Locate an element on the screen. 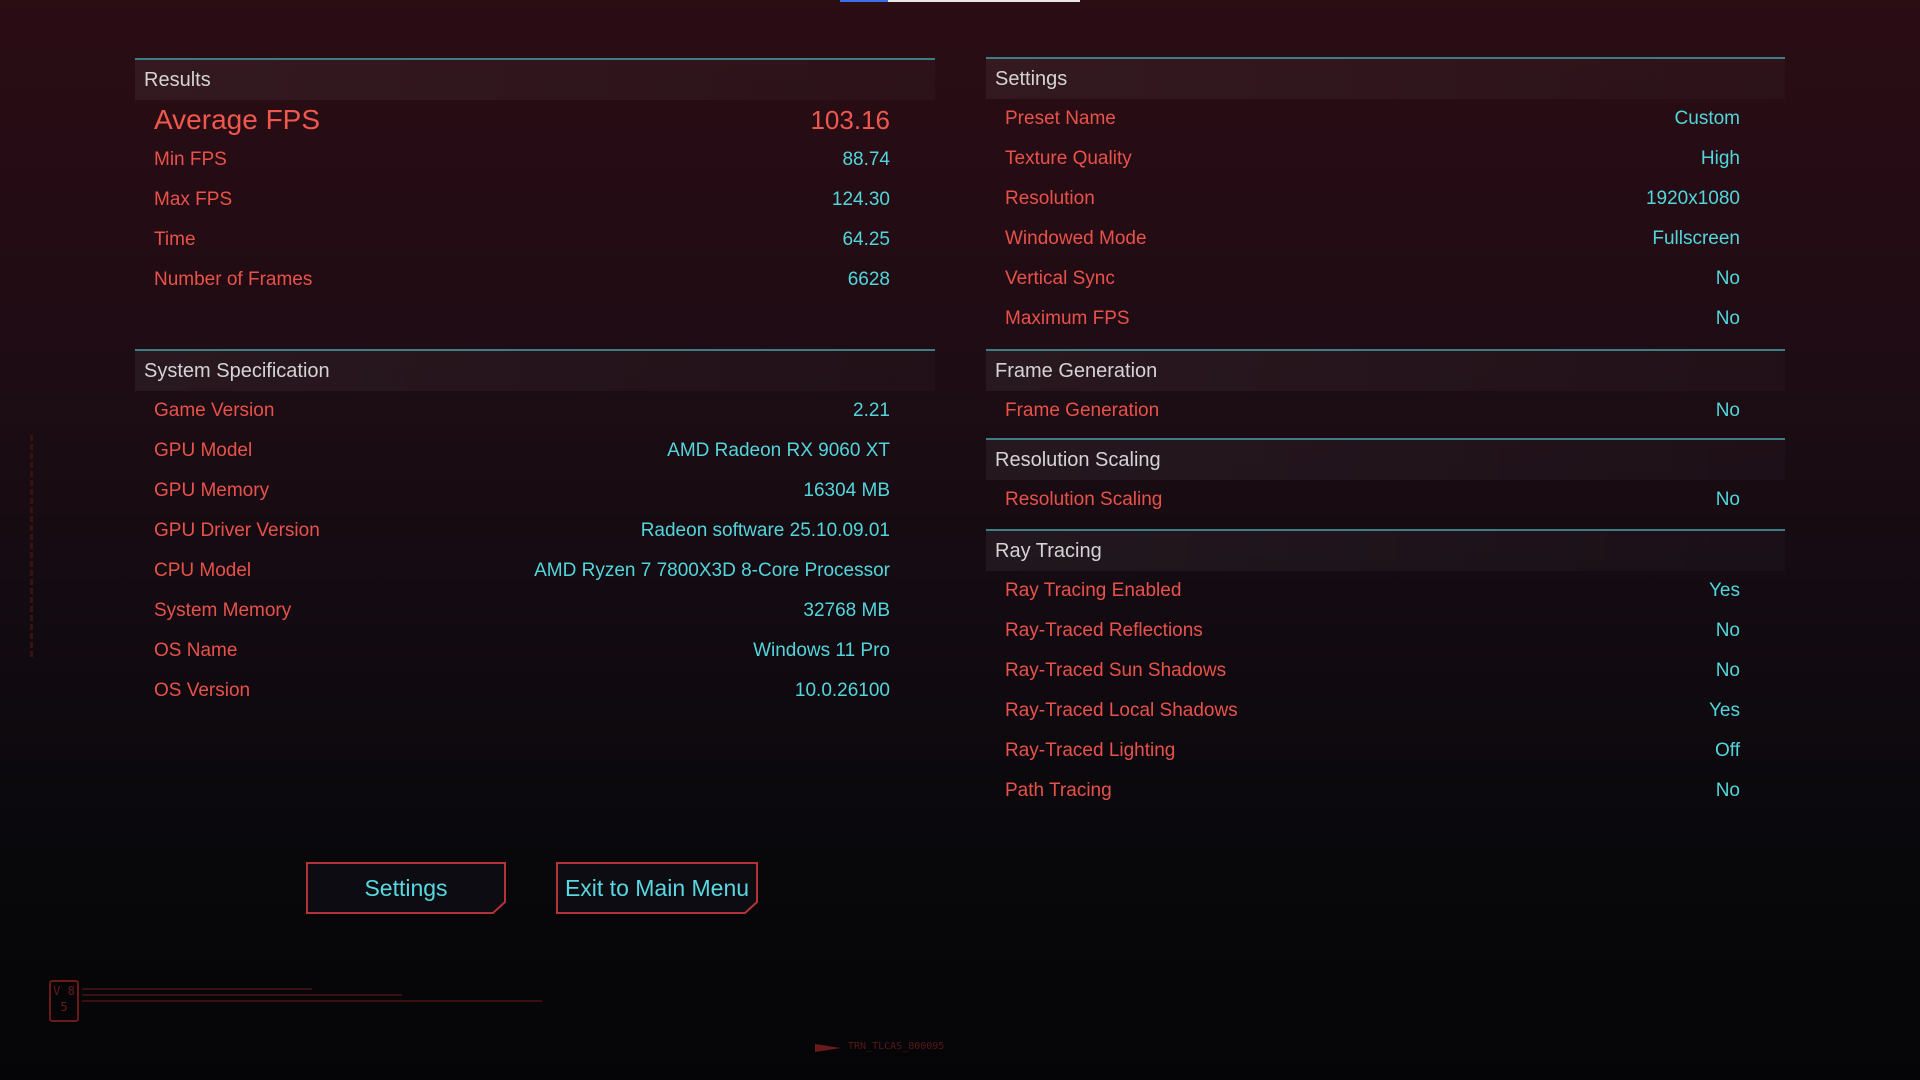 This screenshot has height=1080, width=1920. row-label: Ray-Traced Local Shadows is located at coordinates (1121, 710).